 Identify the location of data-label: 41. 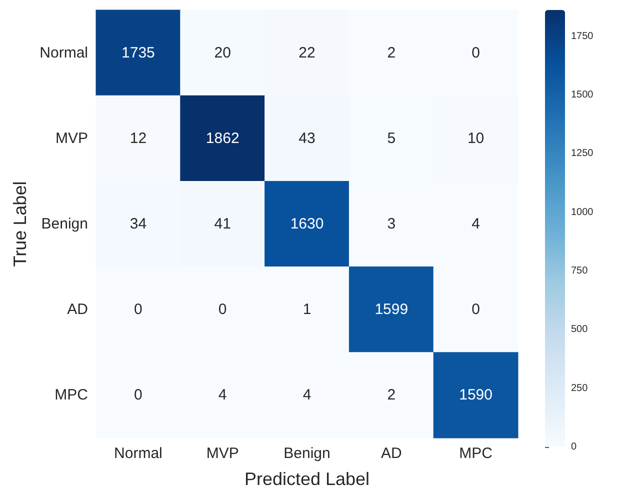
(222, 224).